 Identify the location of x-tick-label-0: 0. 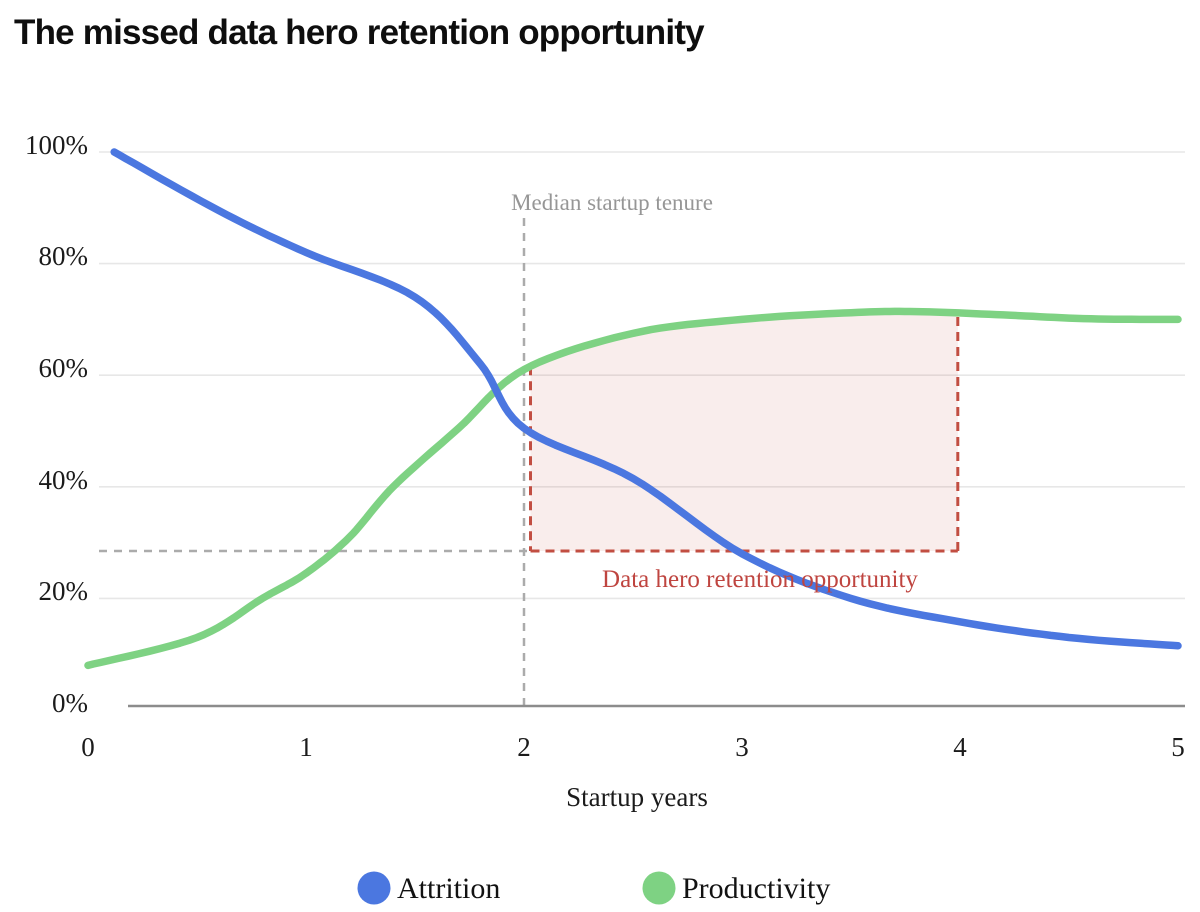
(88, 747).